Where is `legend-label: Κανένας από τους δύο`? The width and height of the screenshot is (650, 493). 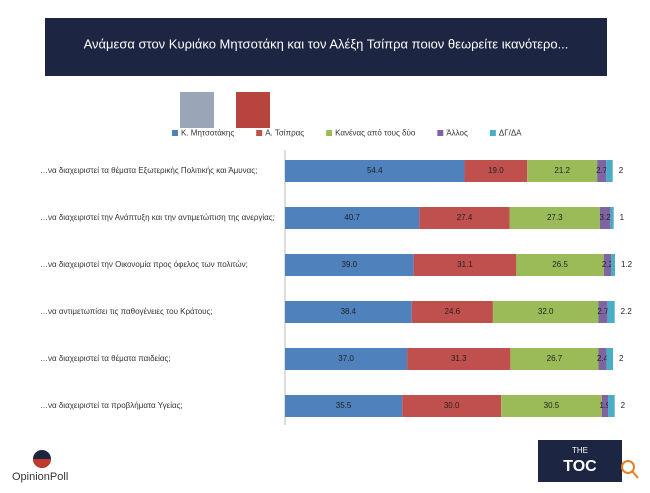 legend-label: Κανένας από τους δύο is located at coordinates (375, 133).